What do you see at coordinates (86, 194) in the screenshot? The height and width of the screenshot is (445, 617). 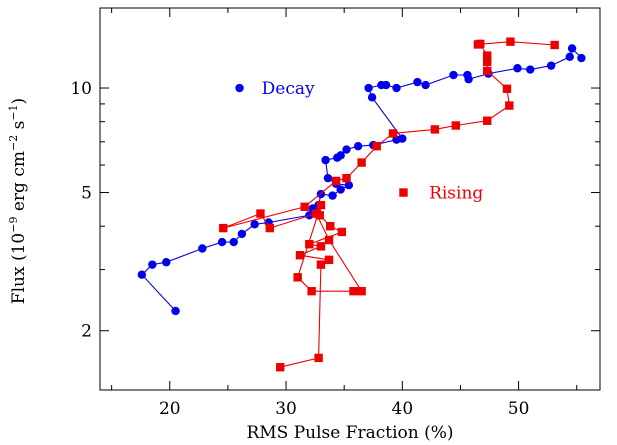 I see `y-tick-label: 5` at bounding box center [86, 194].